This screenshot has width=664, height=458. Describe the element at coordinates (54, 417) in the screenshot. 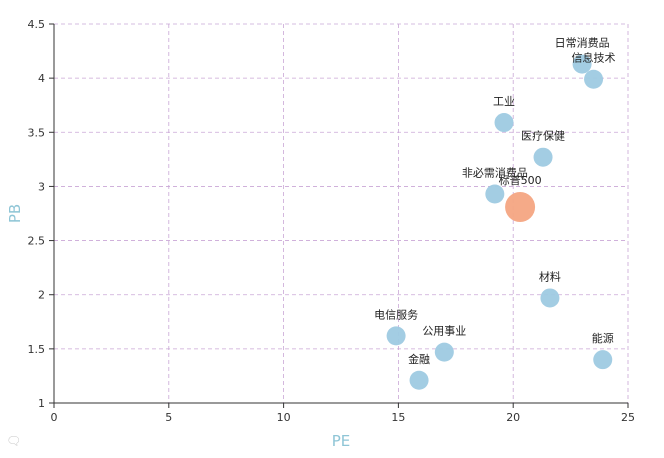

I see `x-tick-label: 0` at that location.